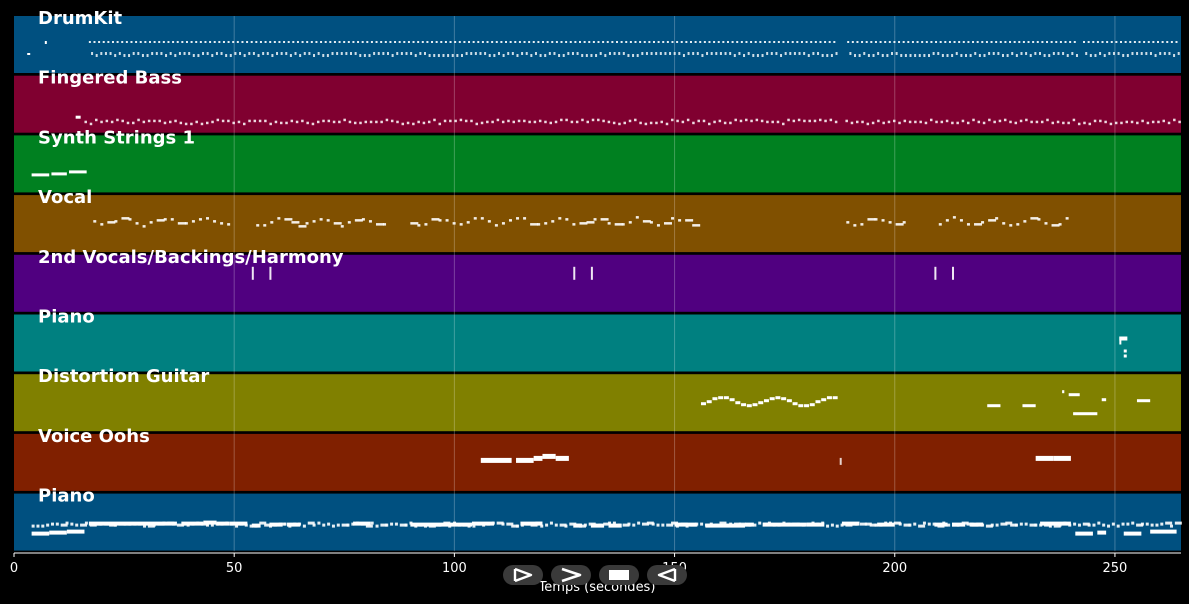 The height and width of the screenshot is (604, 1189). Describe the element at coordinates (619, 575) in the screenshot. I see `stop-button` at that location.